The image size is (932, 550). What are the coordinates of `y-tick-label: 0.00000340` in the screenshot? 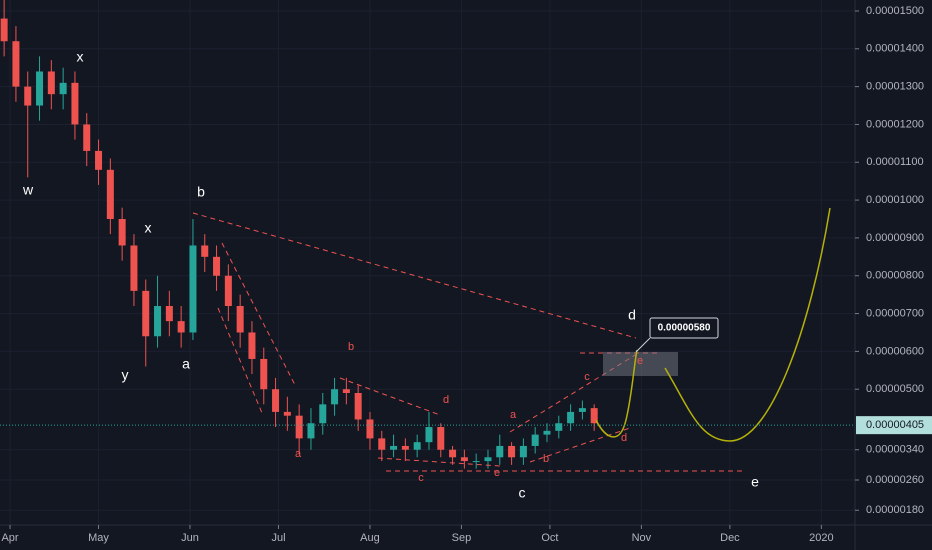 It's located at (895, 450).